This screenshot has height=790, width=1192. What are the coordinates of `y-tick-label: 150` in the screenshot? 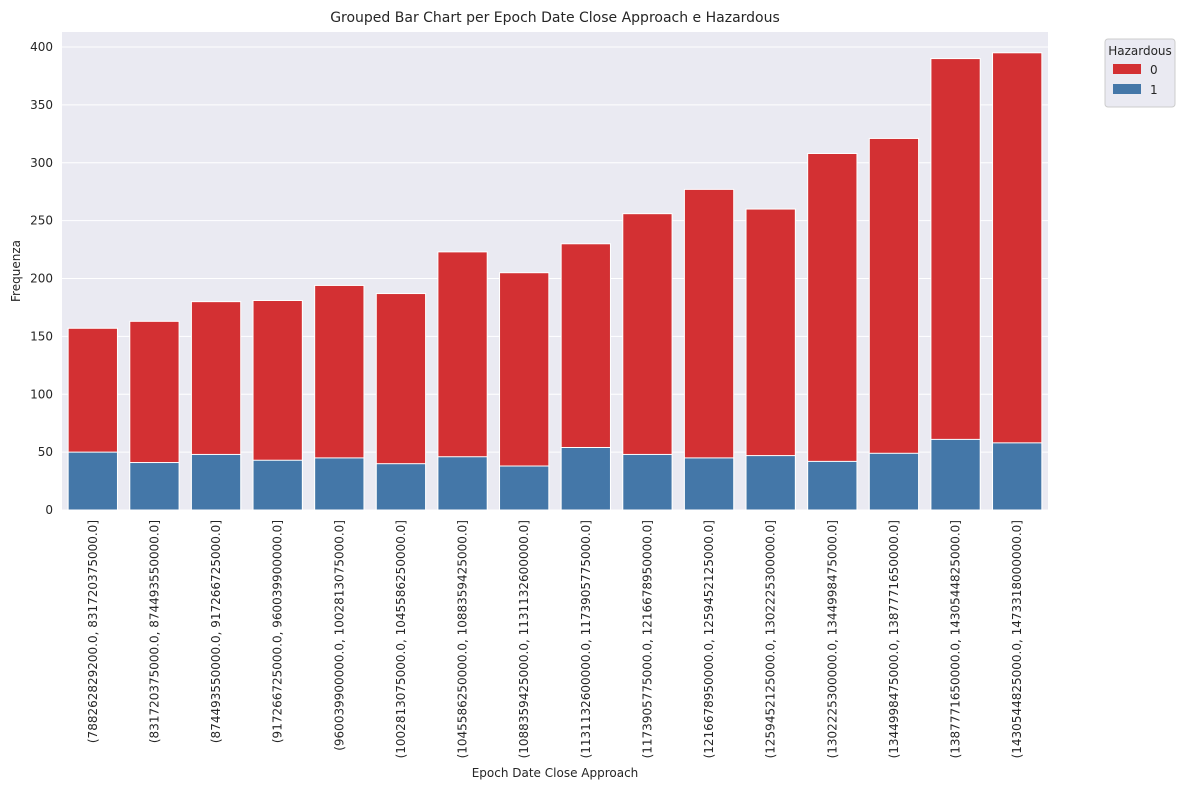 It's located at (41, 336).